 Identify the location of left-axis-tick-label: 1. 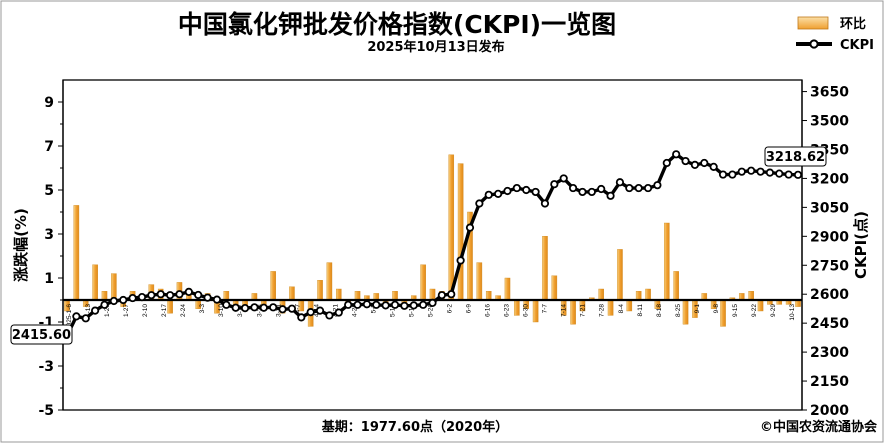
(49, 279).